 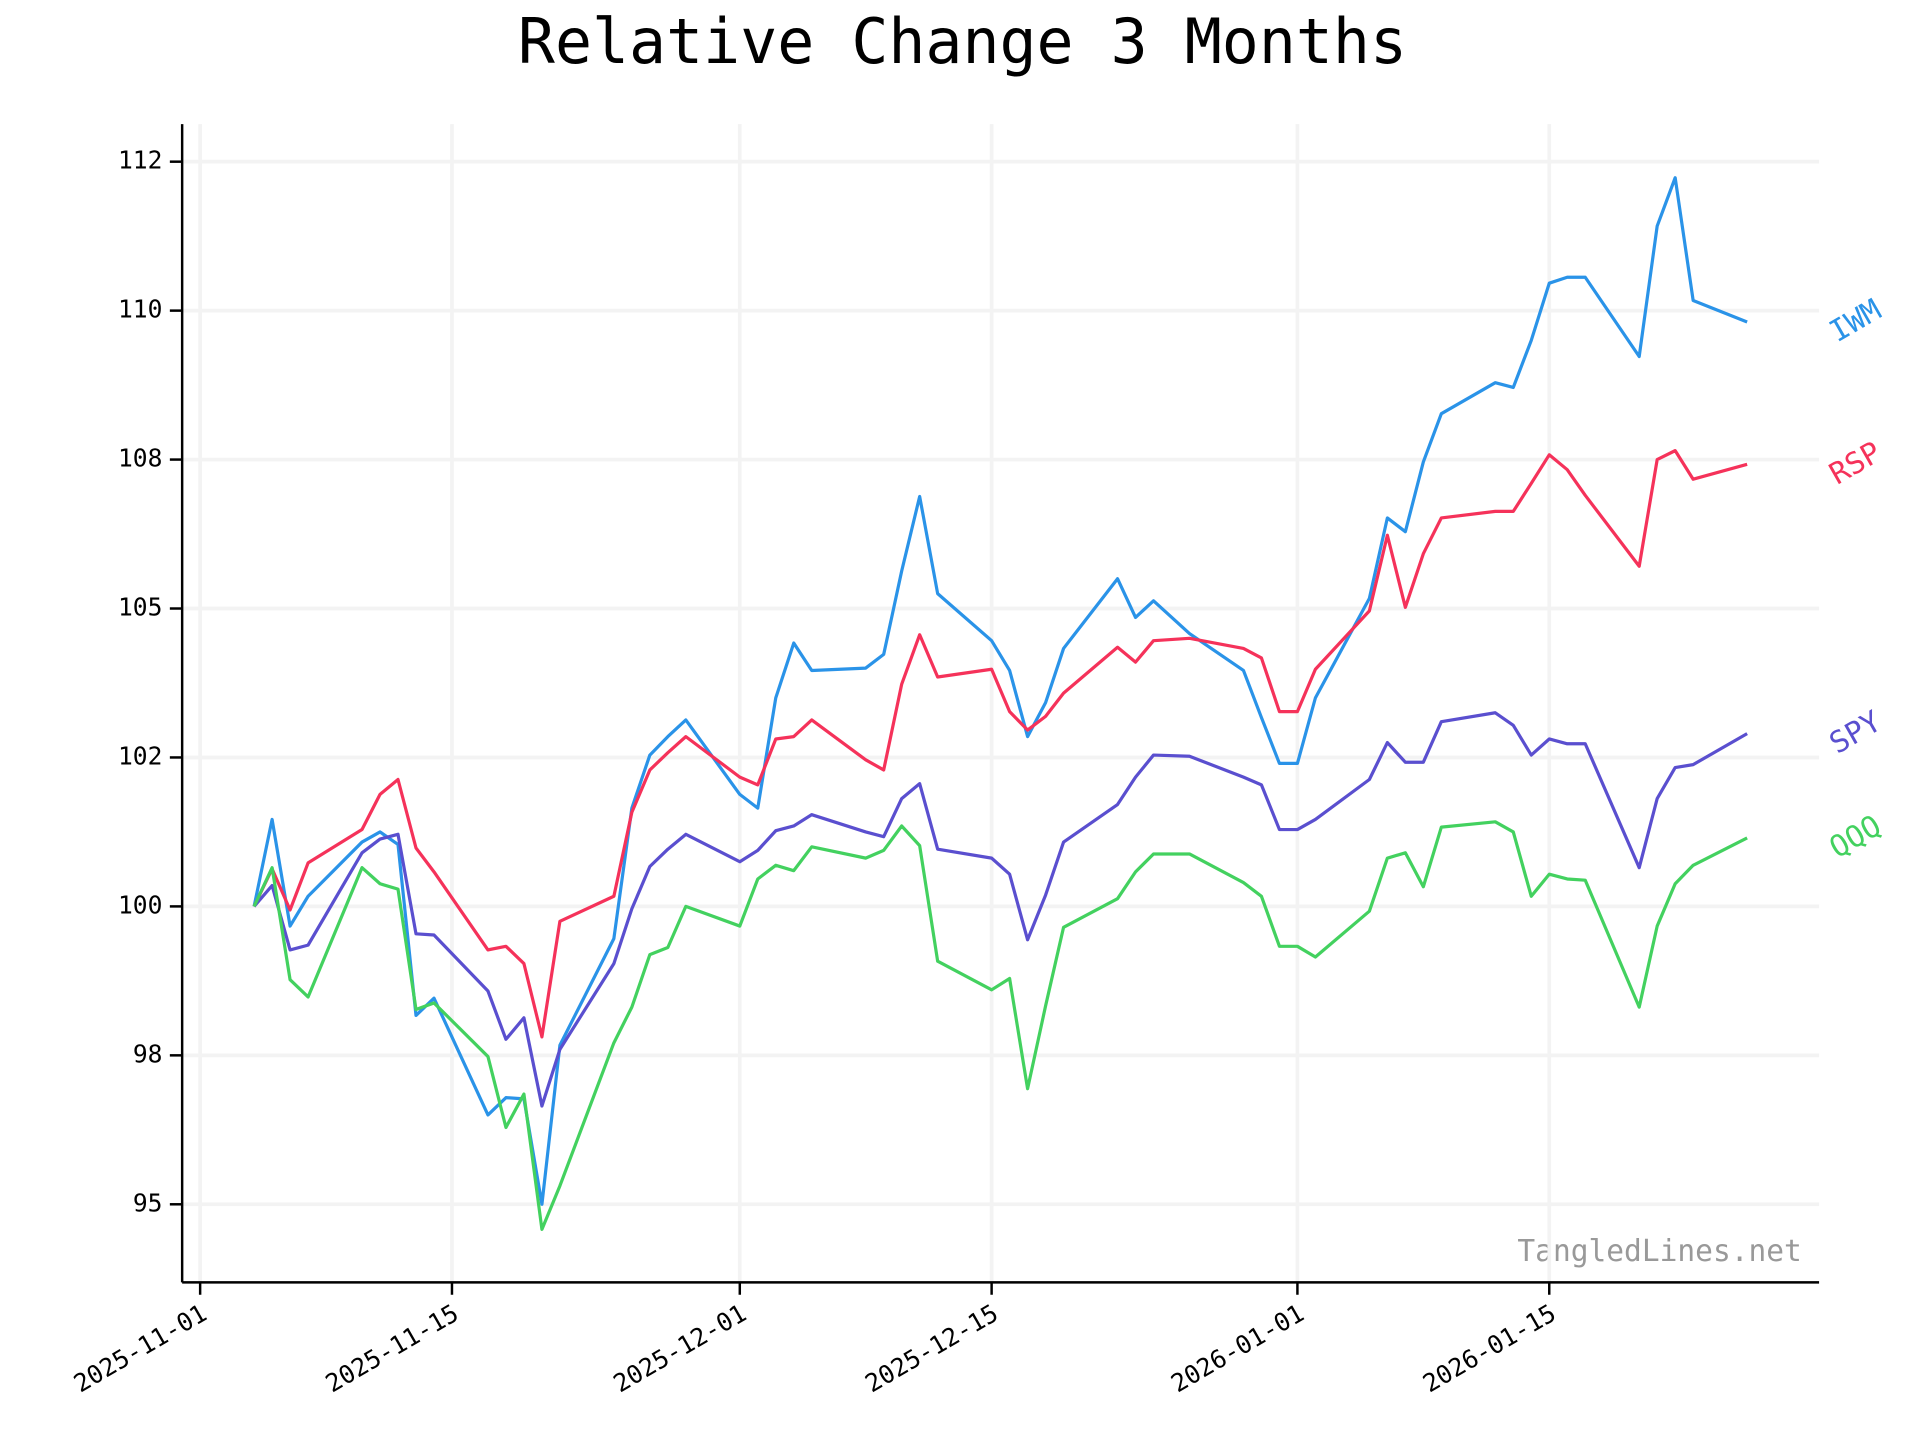 I want to click on x-tick-label: 2025-11-15, so click(x=392, y=1348).